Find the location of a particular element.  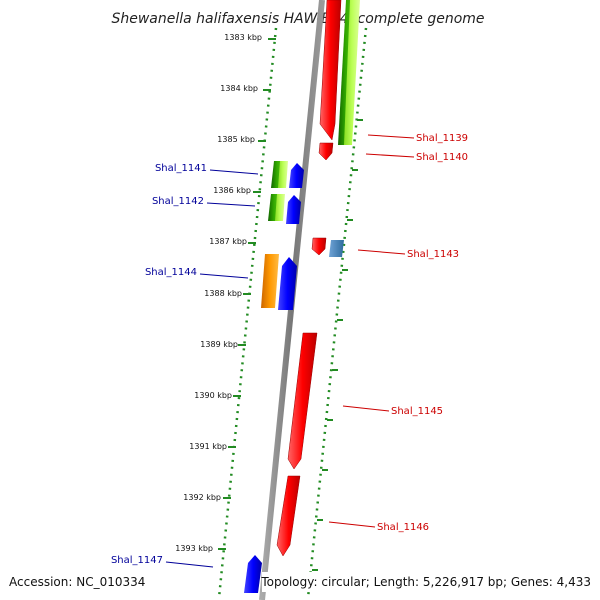

gene-label-shal-1142: Shal_1142 is located at coordinates (178, 201).